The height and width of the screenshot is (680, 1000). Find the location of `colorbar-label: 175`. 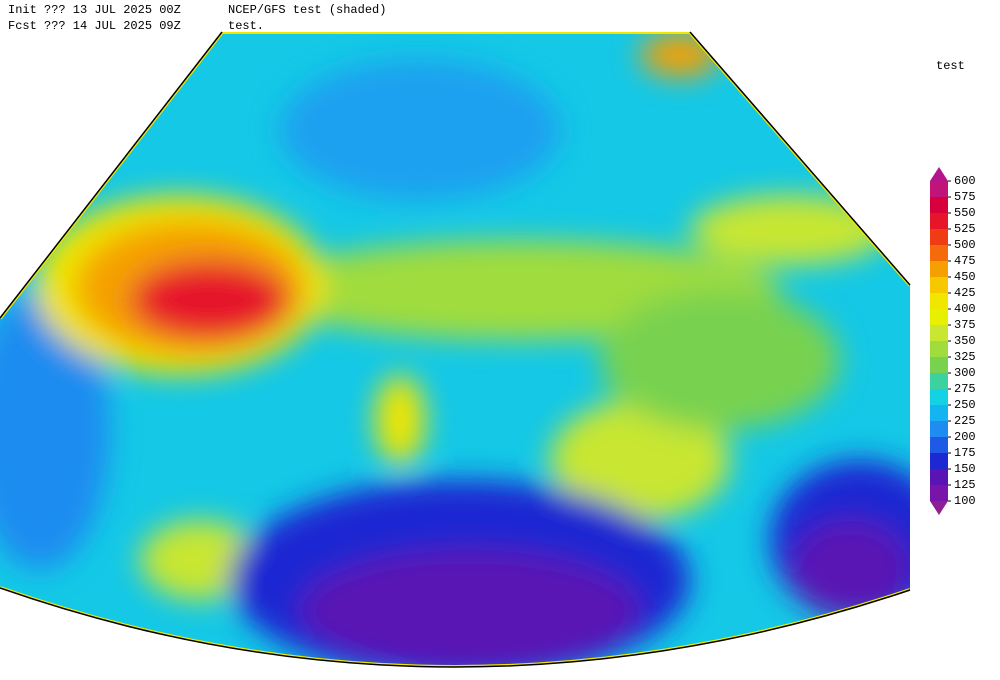

colorbar-label: 175 is located at coordinates (965, 453).